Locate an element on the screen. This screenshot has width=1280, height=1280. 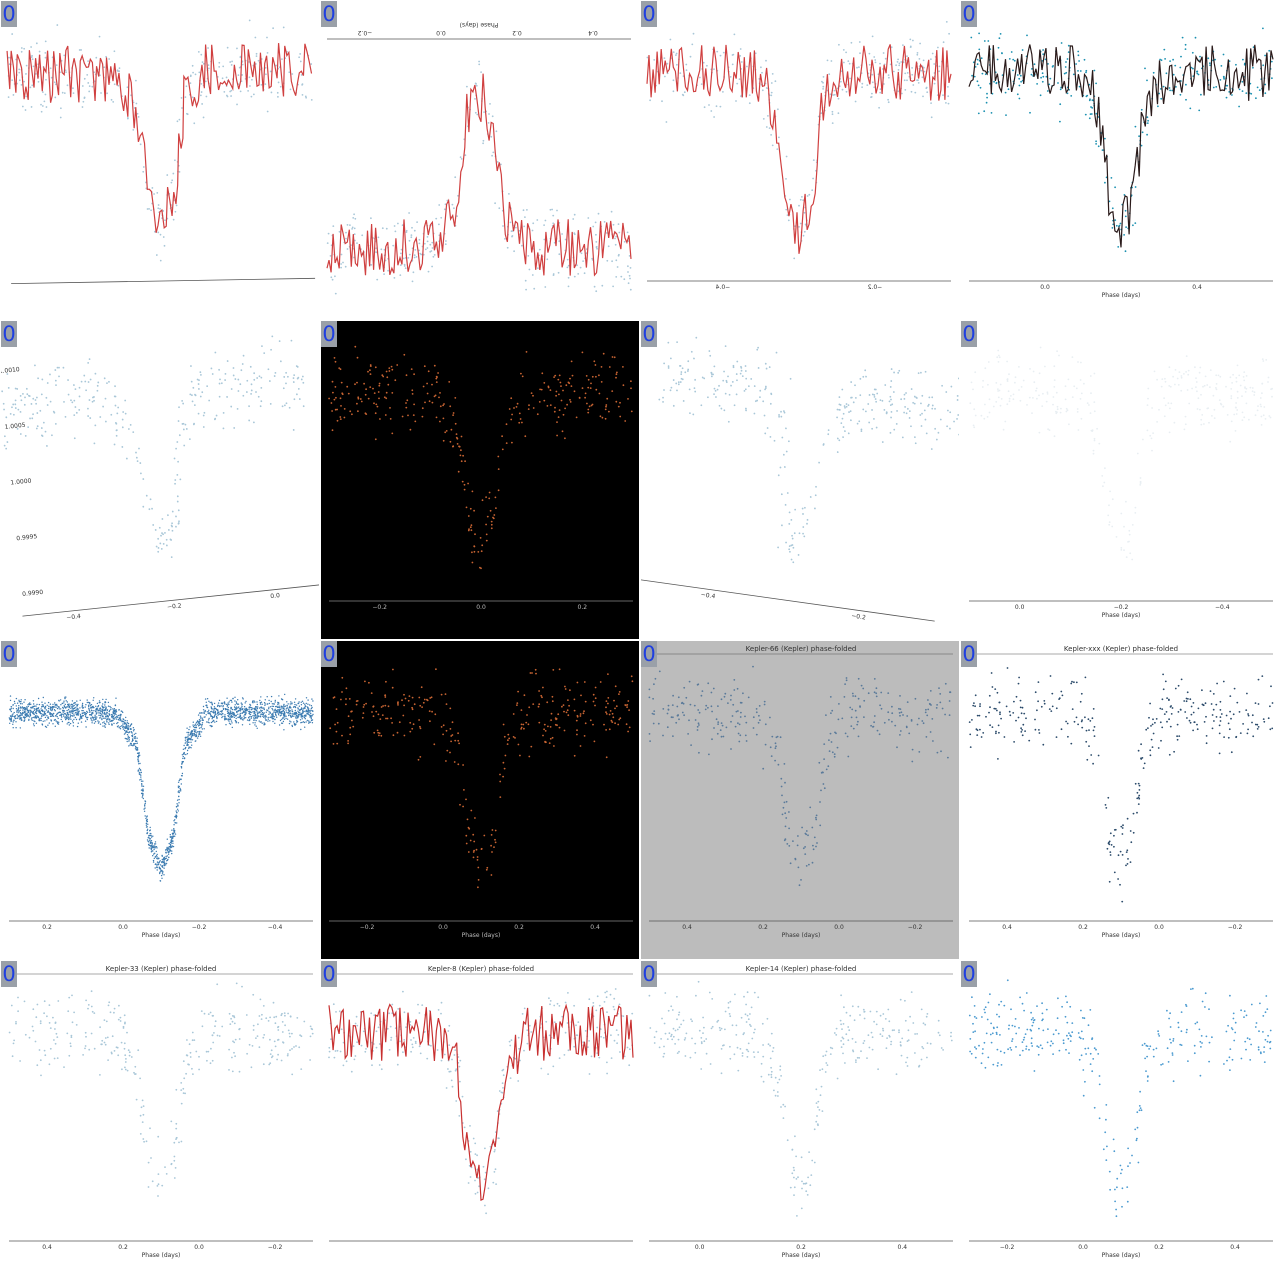
tile-index-label: 0 is located at coordinates (329, 334).